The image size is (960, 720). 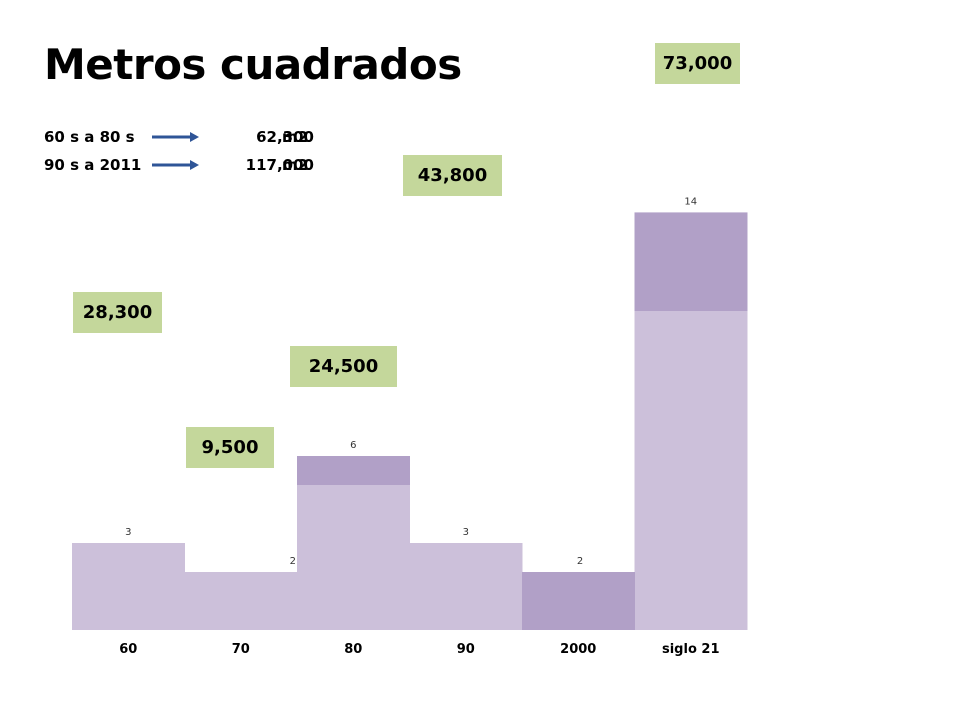 What do you see at coordinates (89, 137) in the screenshot?
I see `summary-label: 60 s a 80 s` at bounding box center [89, 137].